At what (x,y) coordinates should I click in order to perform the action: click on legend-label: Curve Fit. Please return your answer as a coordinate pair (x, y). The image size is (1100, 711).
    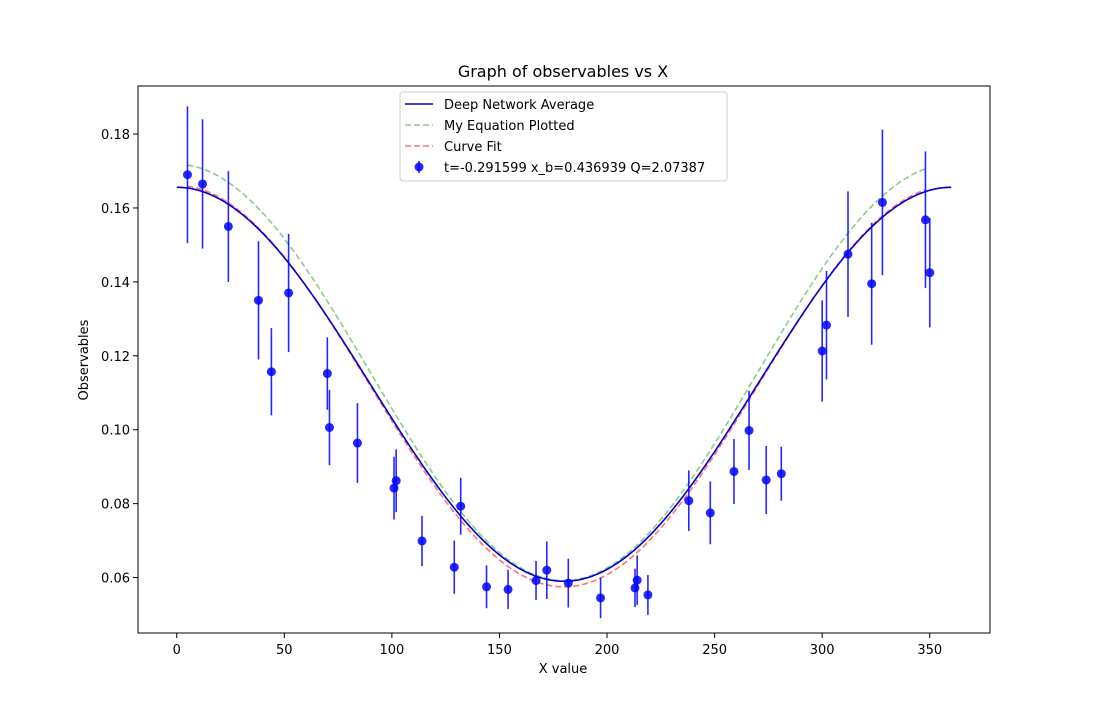
    Looking at the image, I should click on (473, 147).